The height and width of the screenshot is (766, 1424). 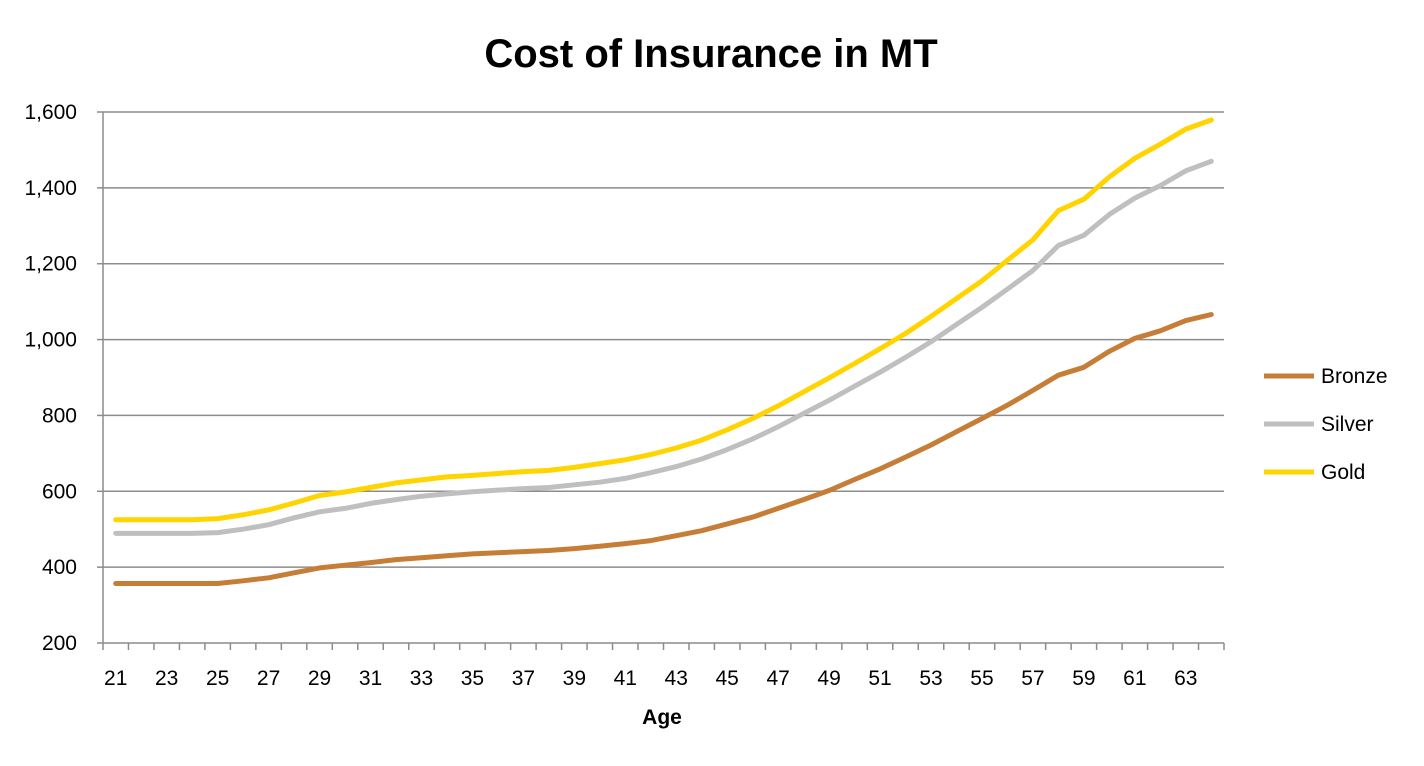 What do you see at coordinates (1083, 678) in the screenshot?
I see `x-tick-label: 59` at bounding box center [1083, 678].